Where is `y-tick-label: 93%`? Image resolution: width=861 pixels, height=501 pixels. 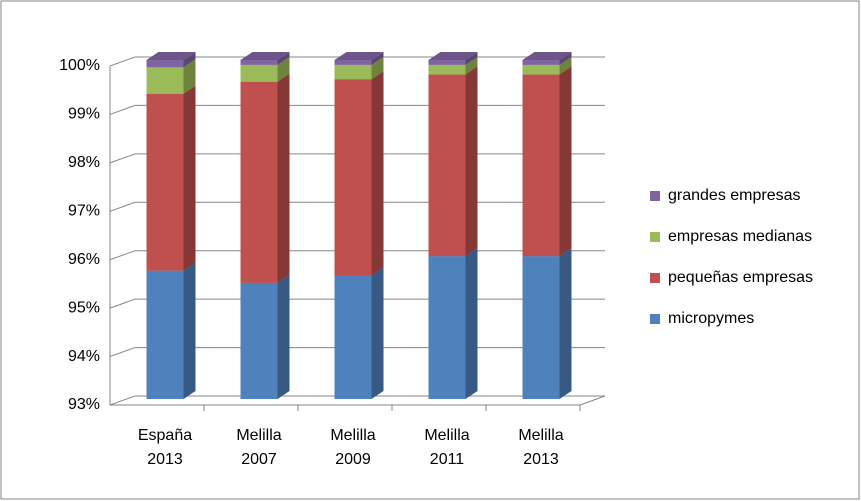 y-tick-label: 93% is located at coordinates (84, 404).